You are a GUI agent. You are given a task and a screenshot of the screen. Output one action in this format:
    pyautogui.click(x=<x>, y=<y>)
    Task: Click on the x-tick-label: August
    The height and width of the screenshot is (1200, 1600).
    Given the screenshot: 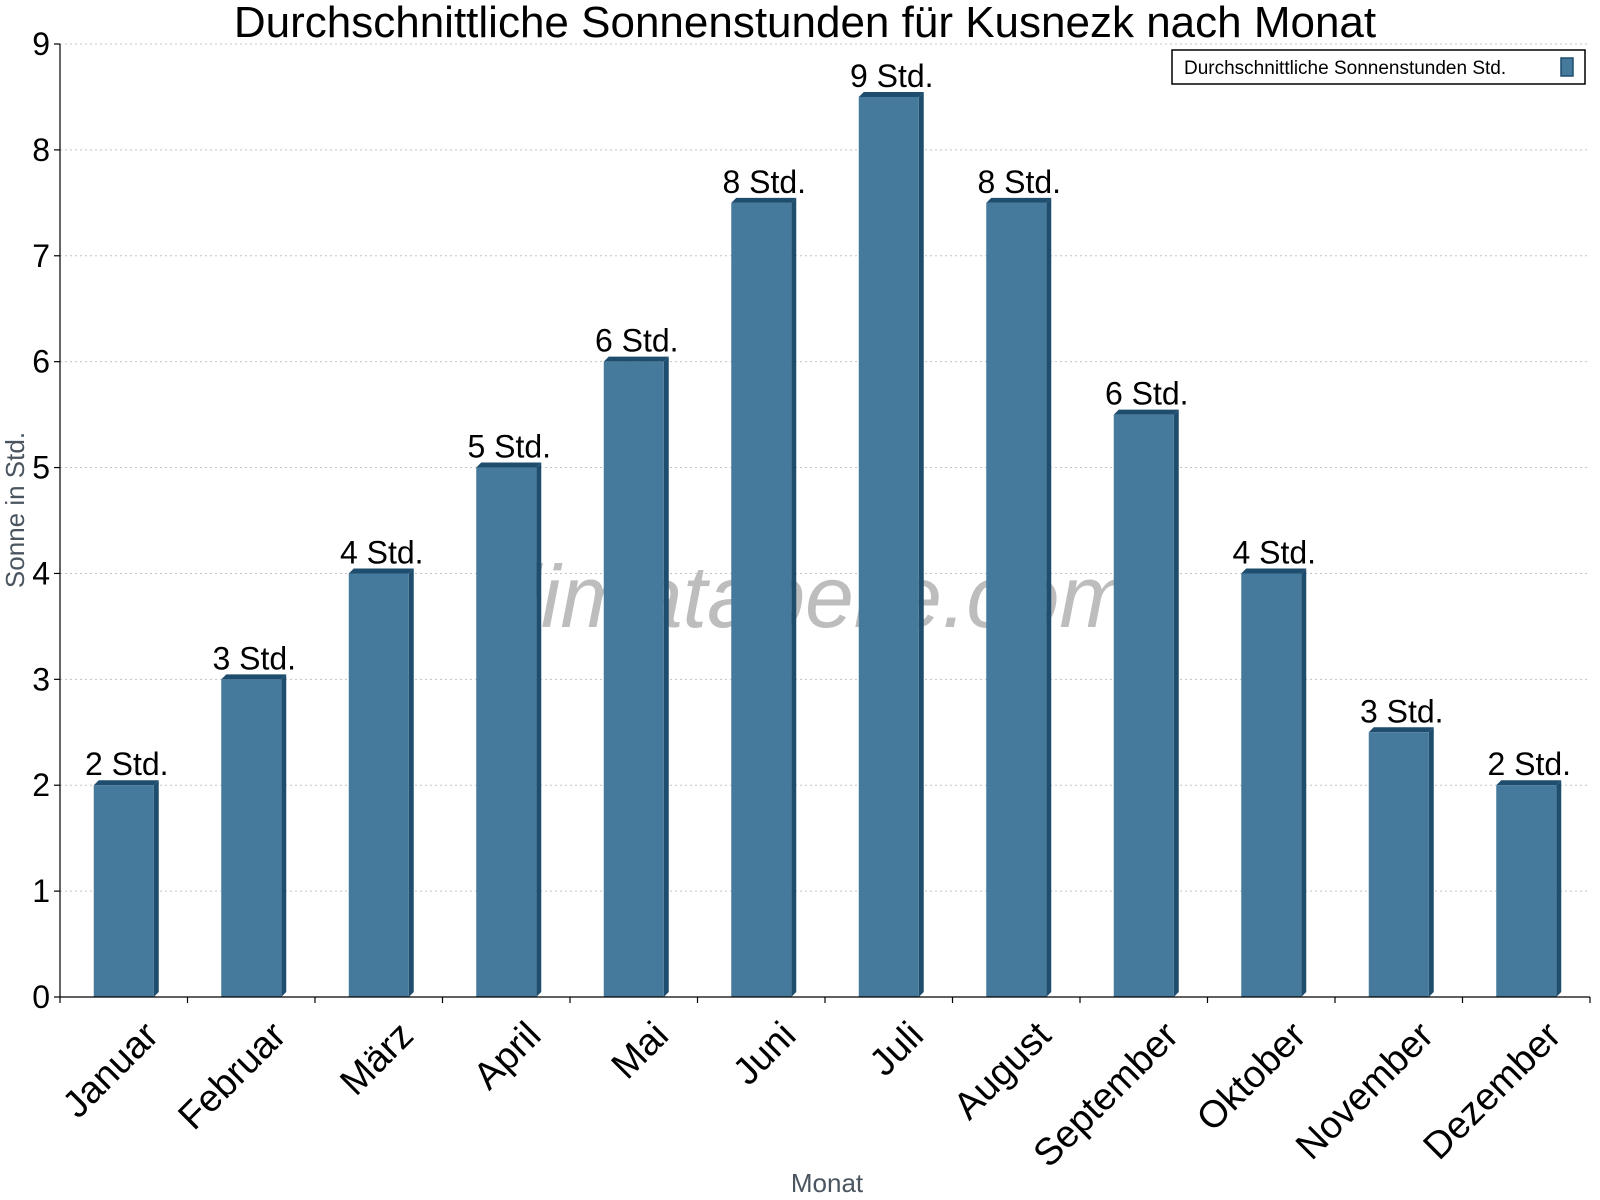 What is the action you would take?
    pyautogui.click(x=1003, y=1071)
    